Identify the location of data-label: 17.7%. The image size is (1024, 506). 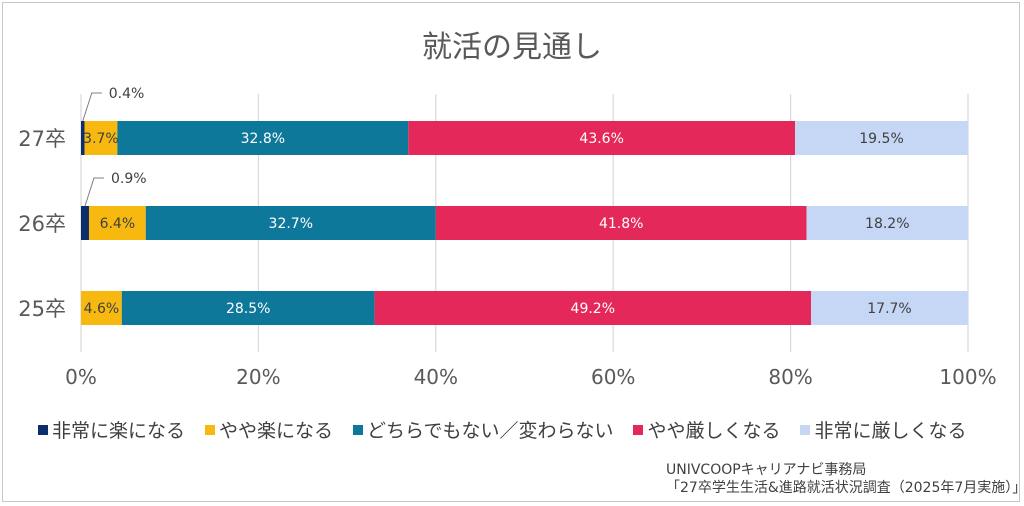
(889, 309).